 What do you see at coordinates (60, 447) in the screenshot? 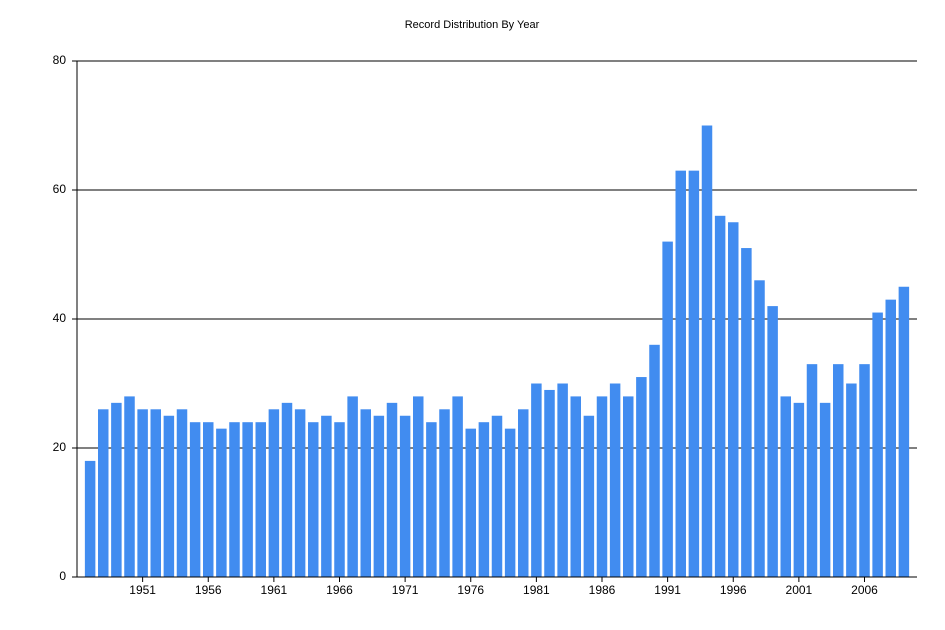
I see `y-tick-label: 20` at bounding box center [60, 447].